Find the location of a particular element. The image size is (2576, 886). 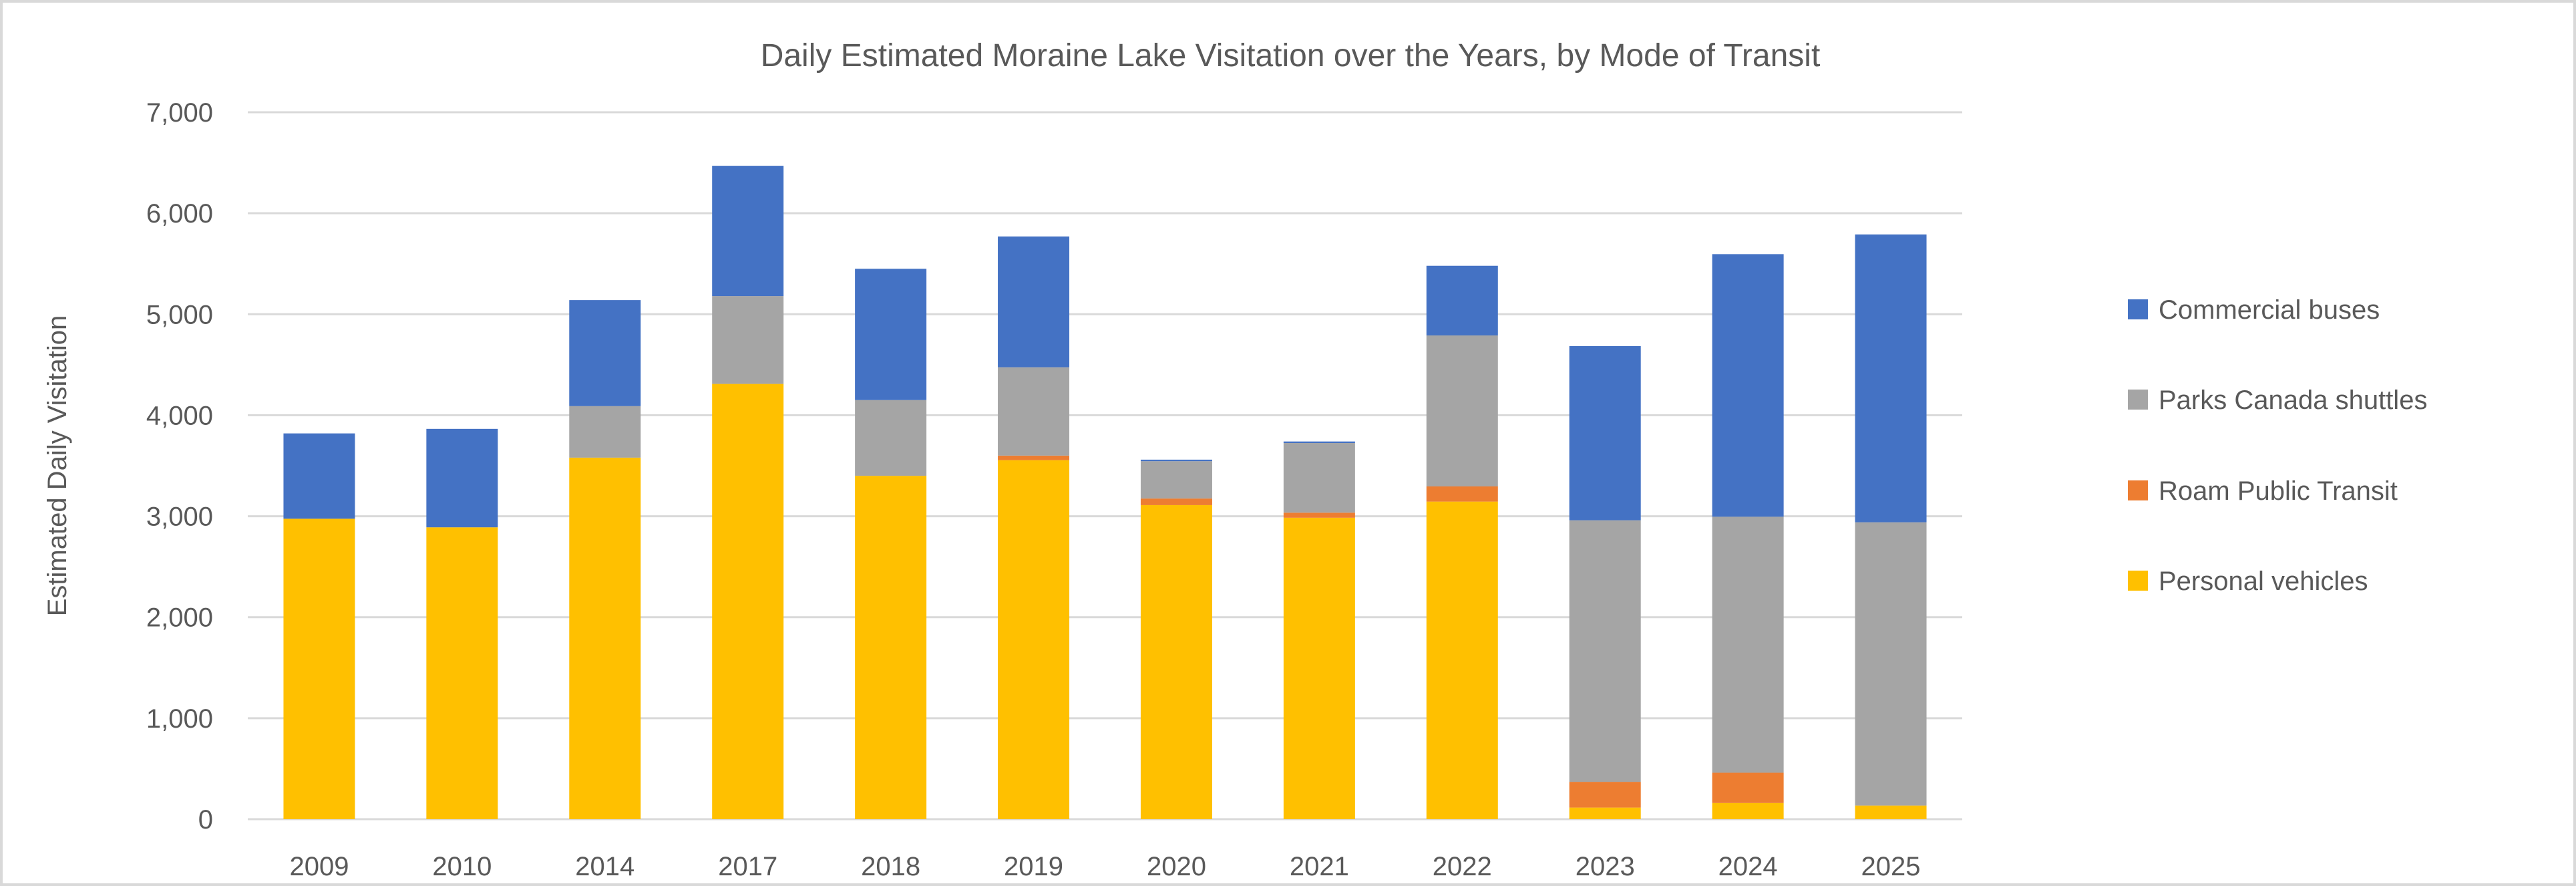

legend-label: Roam Public Transit is located at coordinates (2278, 491).